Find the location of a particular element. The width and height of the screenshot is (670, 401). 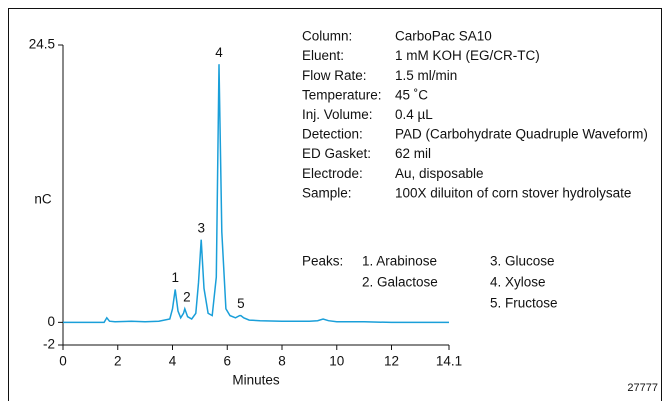

peak-label: 5 is located at coordinates (241, 303).